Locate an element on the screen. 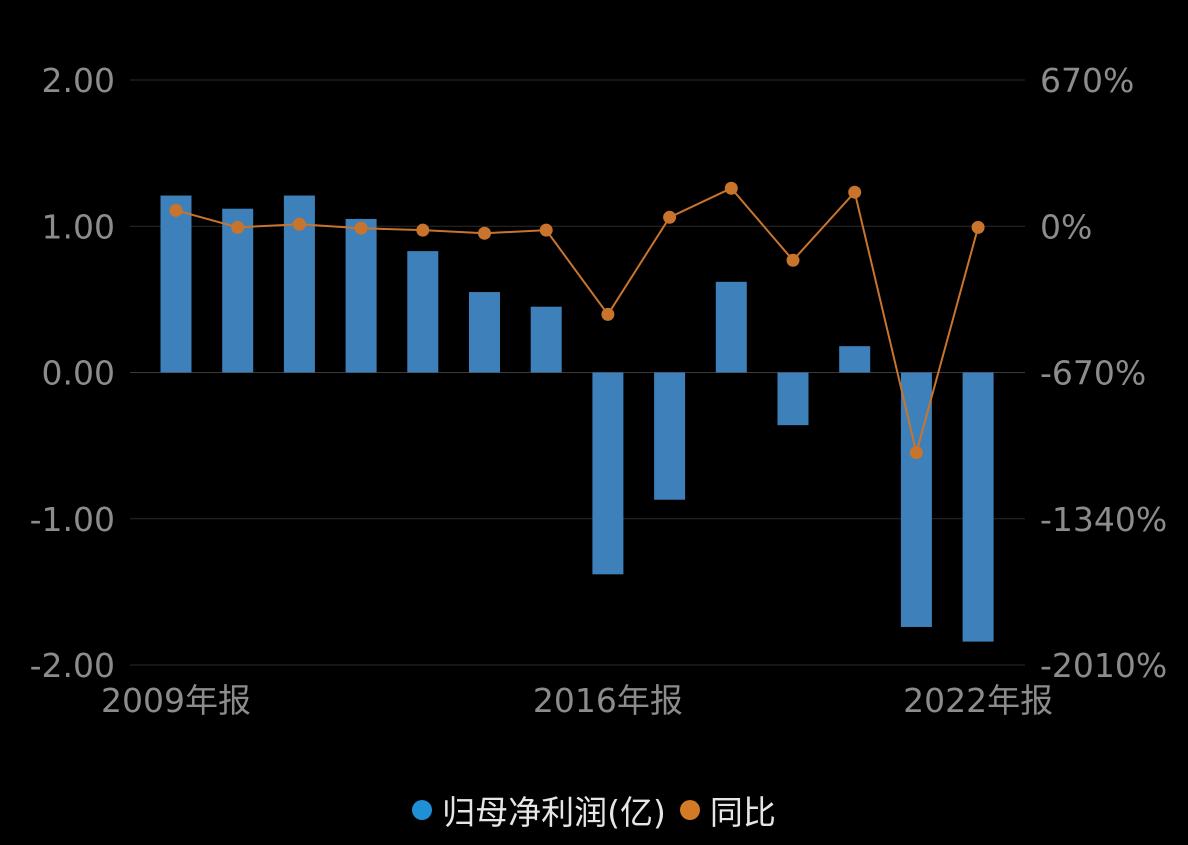  legend-dot-profit is located at coordinates (422, 810).